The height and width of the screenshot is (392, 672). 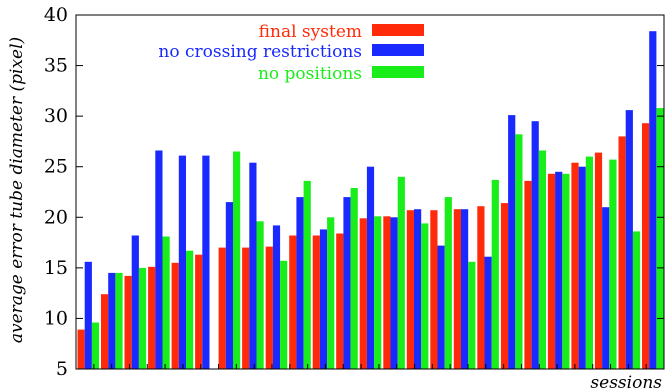 I want to click on x-axis-title: sessions, so click(x=626, y=382).